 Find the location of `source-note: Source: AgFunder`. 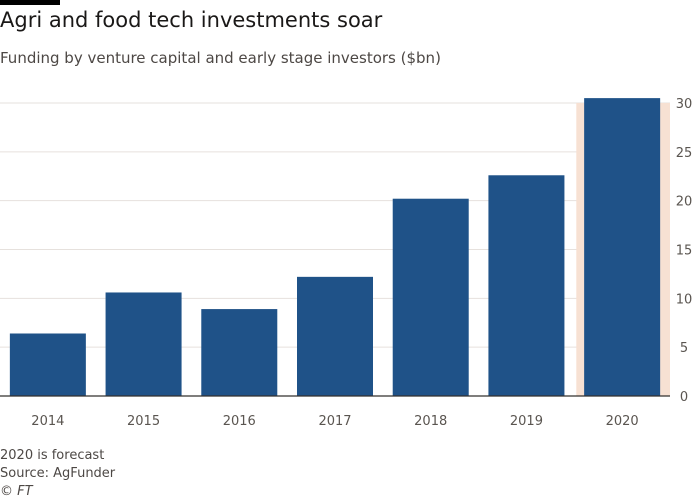

source-note: Source: AgFunder is located at coordinates (58, 473).